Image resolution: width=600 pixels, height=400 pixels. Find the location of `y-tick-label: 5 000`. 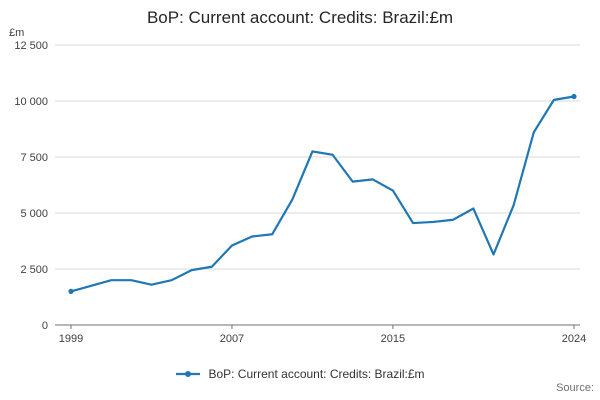

y-tick-label: 5 000 is located at coordinates (34, 214).